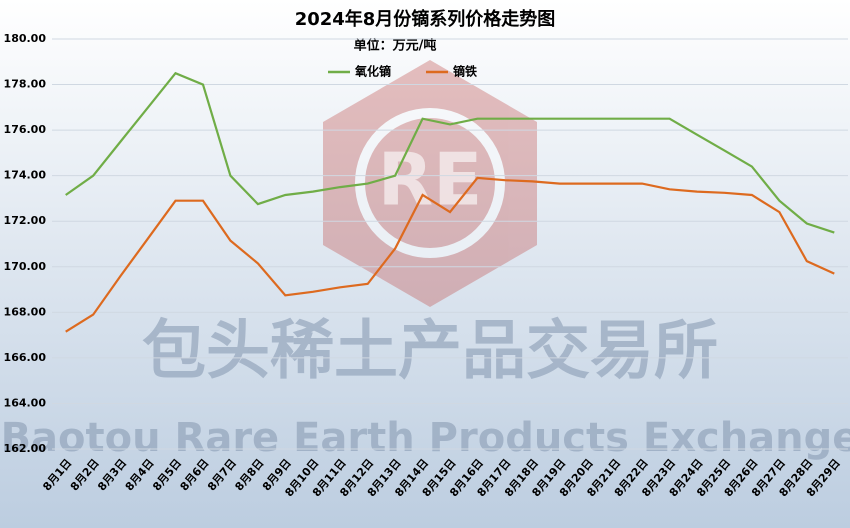 The image size is (850, 528). Describe the element at coordinates (25, 448) in the screenshot. I see `y-tick-label: 162.00` at that location.